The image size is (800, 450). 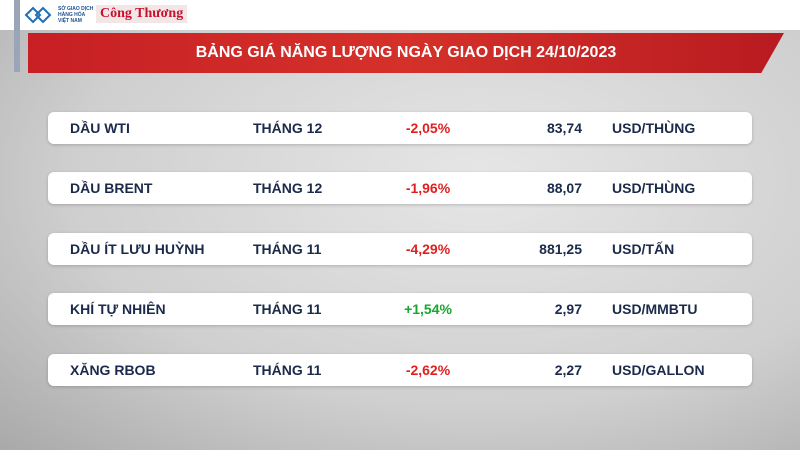 What do you see at coordinates (428, 370) in the screenshot?
I see `change: -2,62%` at bounding box center [428, 370].